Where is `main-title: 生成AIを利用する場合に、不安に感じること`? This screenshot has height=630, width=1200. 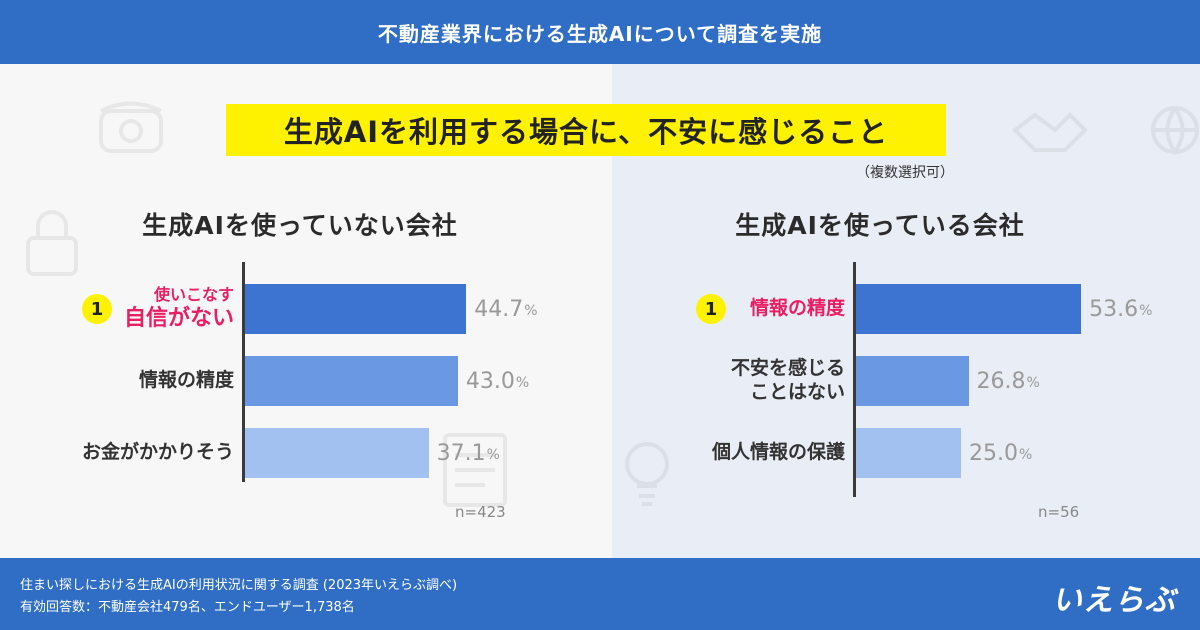
main-title: 生成AIを利用する場合に、不安に感じること is located at coordinates (586, 130).